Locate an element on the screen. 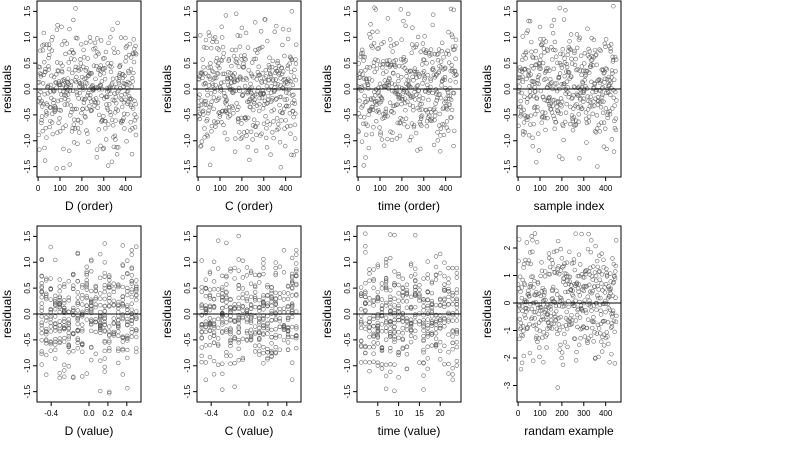 This screenshot has width=800, height=450. x-tick-label: 20 is located at coordinates (440, 413).